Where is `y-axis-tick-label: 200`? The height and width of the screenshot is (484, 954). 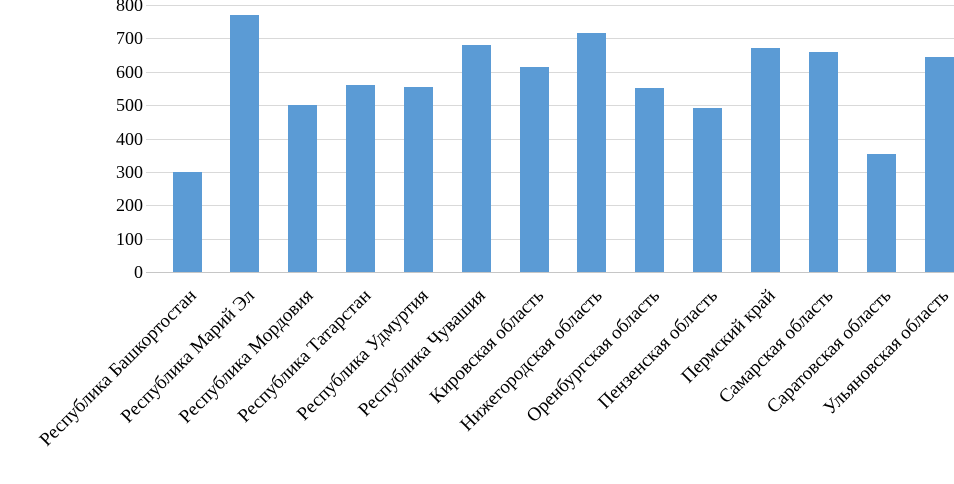
y-axis-tick-label: 200 is located at coordinates (129, 205).